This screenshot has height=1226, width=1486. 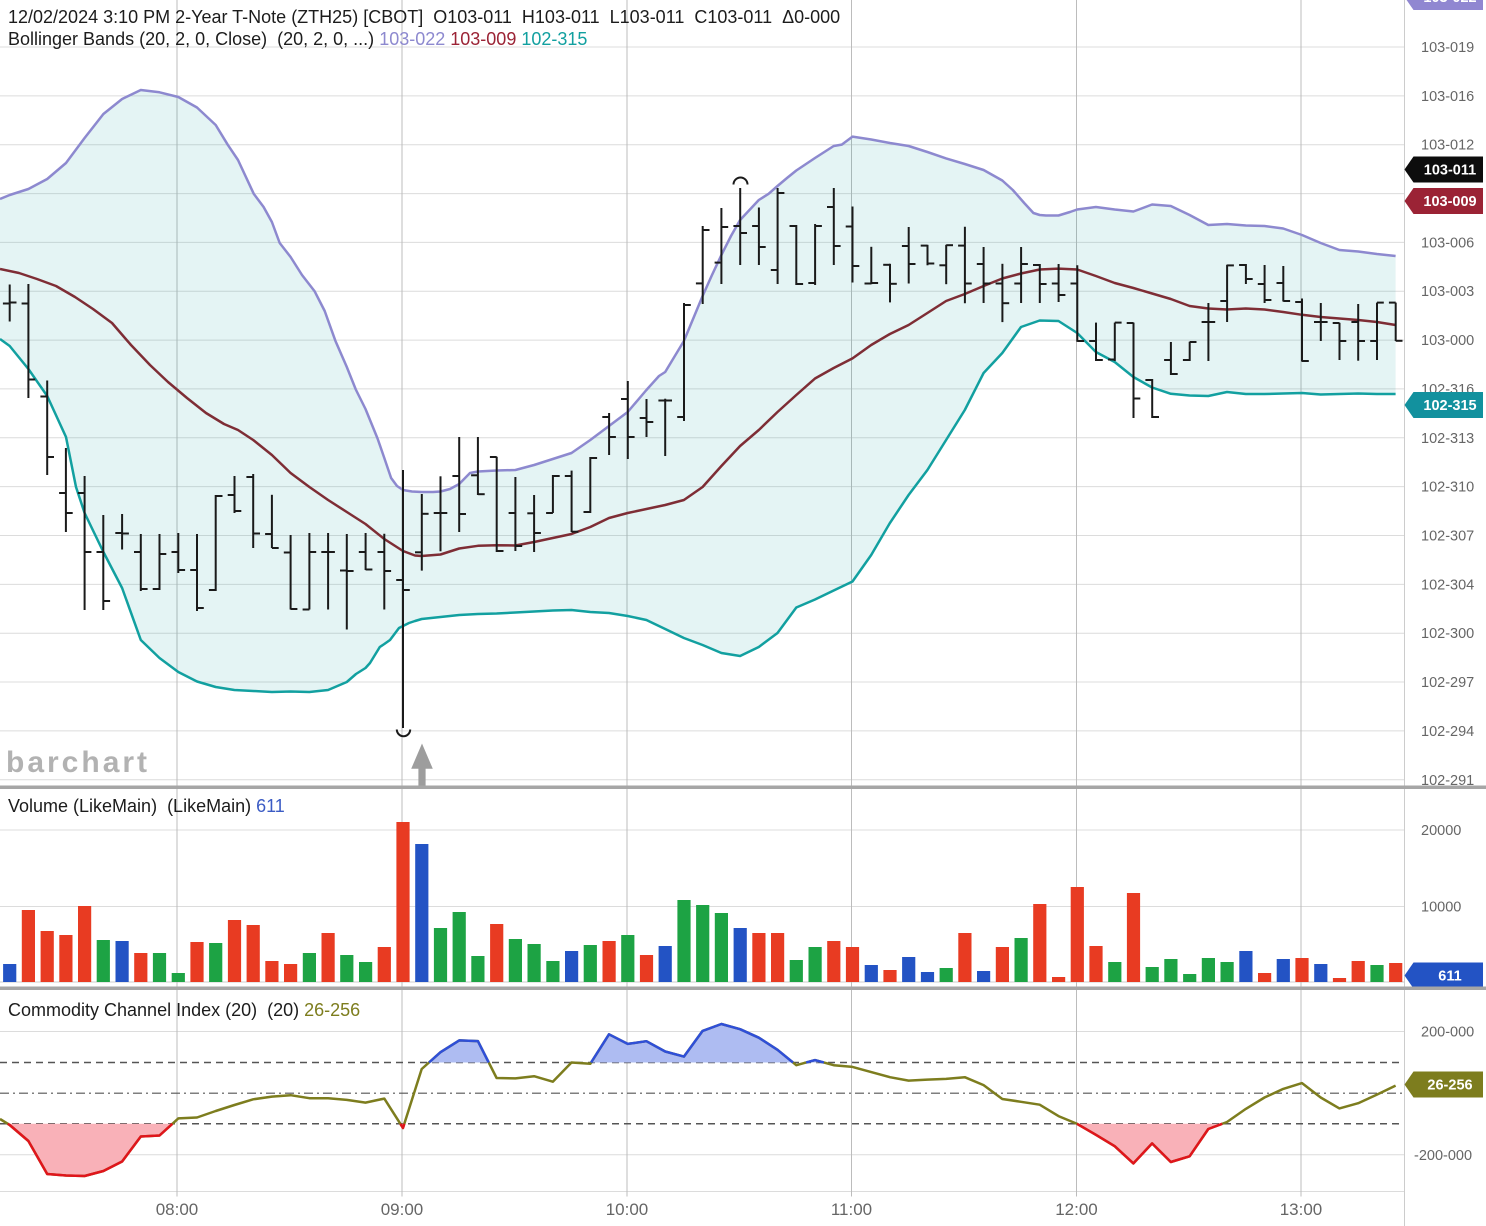 I want to click on svg-text: 200-000, so click(x=1447, y=1033).